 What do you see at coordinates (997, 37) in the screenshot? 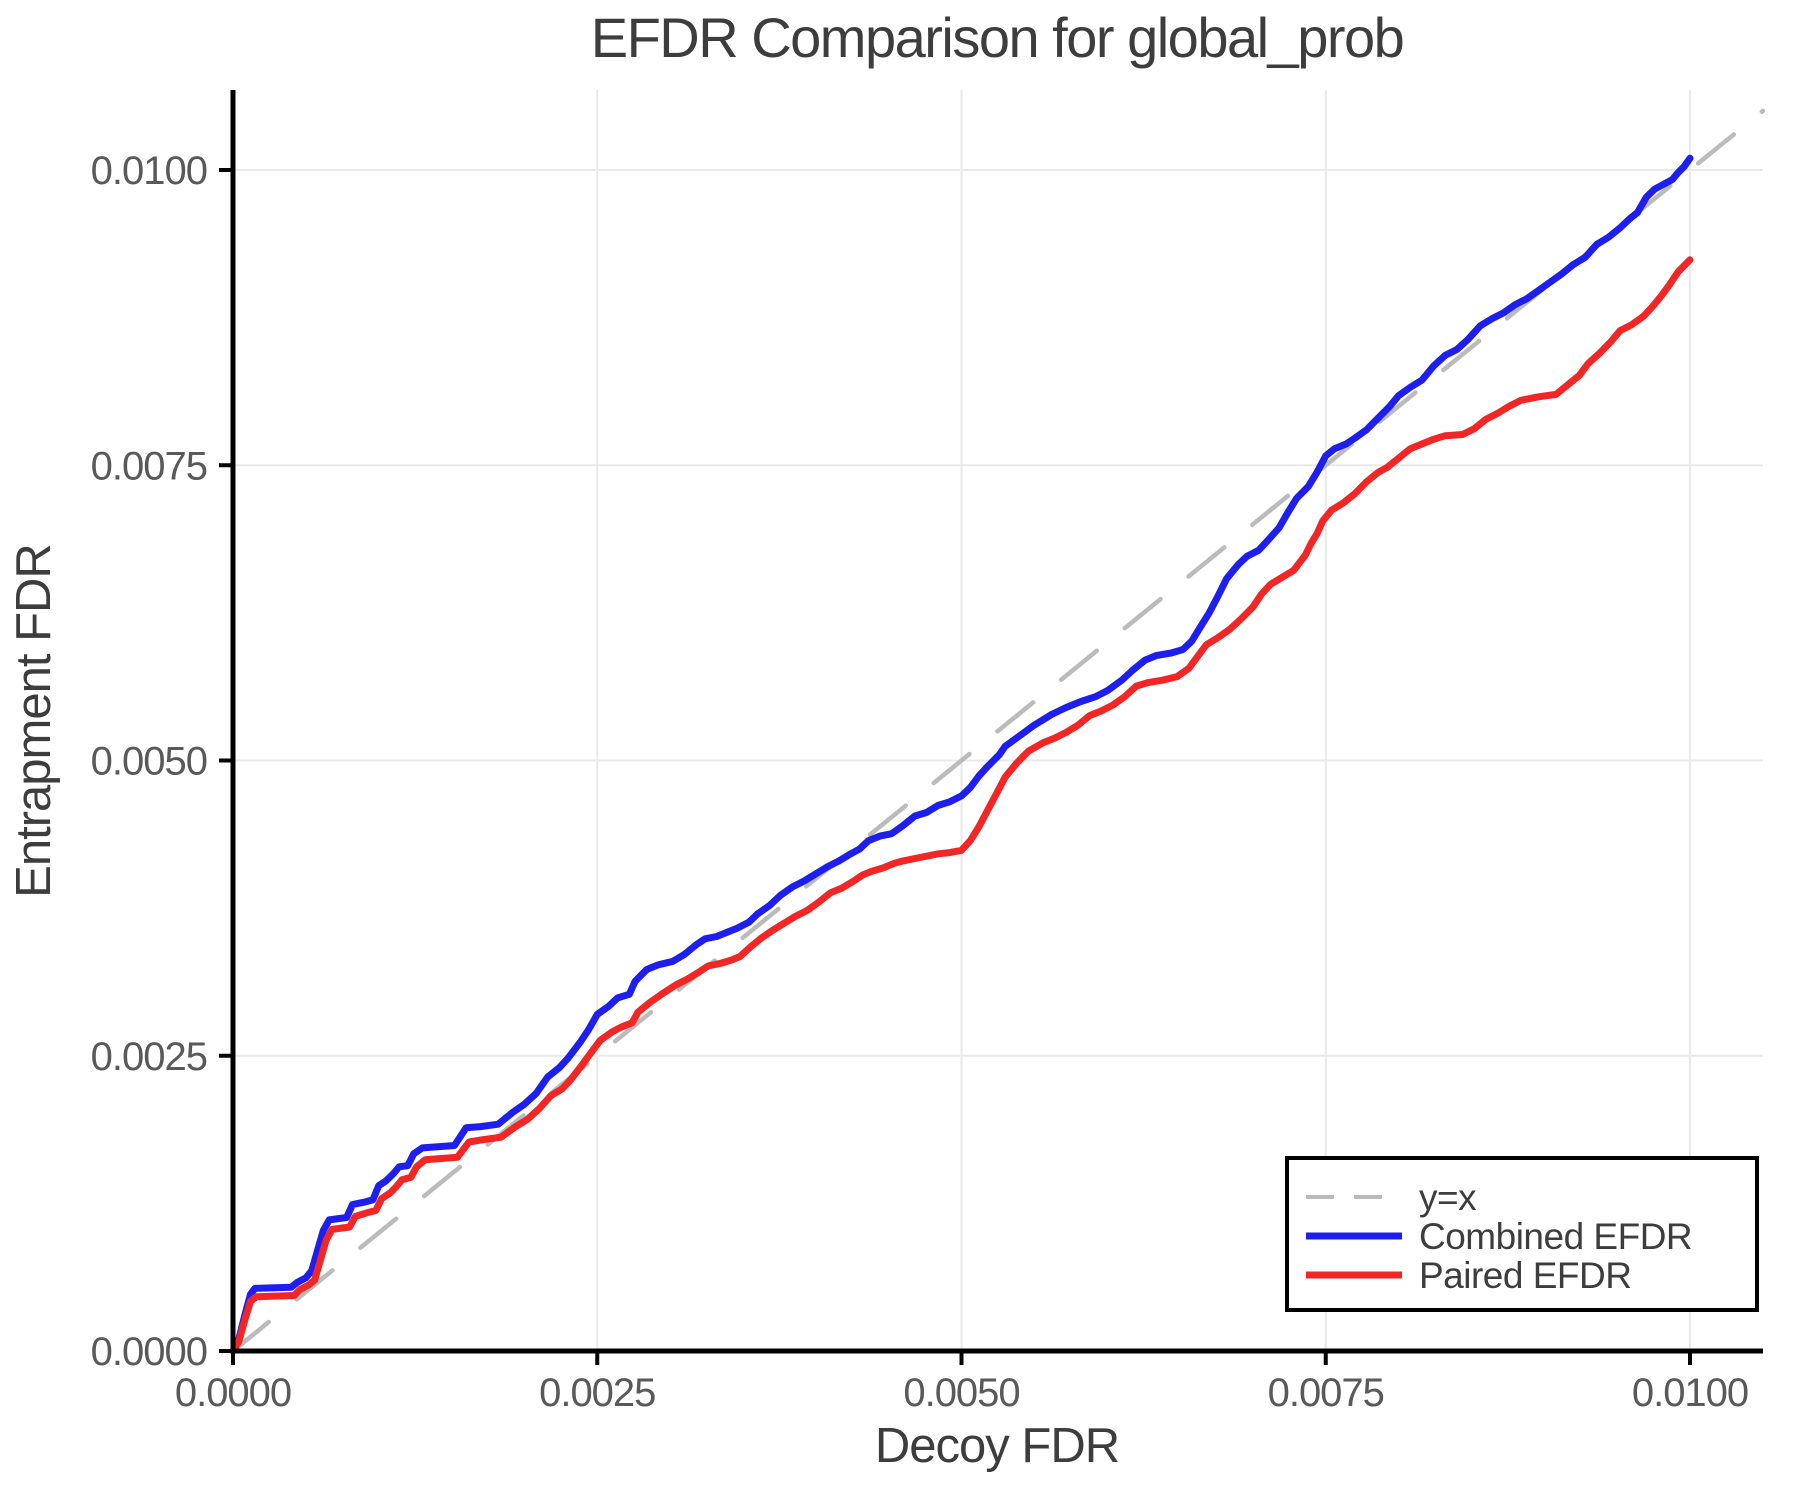
I see `chart-title: EFDR Comparison for global_prob` at bounding box center [997, 37].